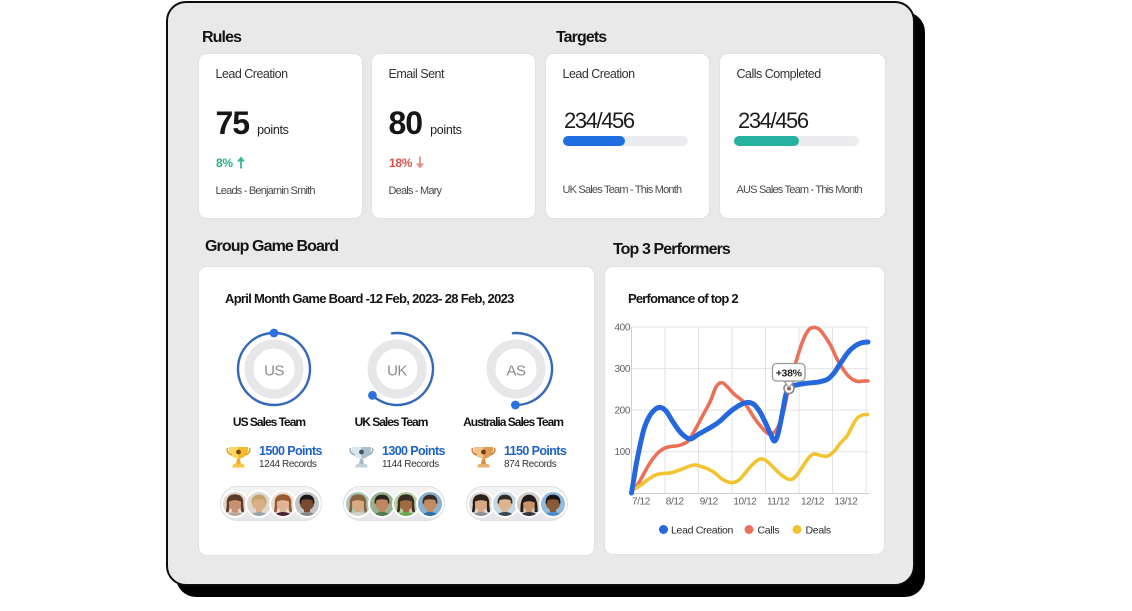  What do you see at coordinates (702, 531) in the screenshot?
I see `svg-text: Lead Creation` at bounding box center [702, 531].